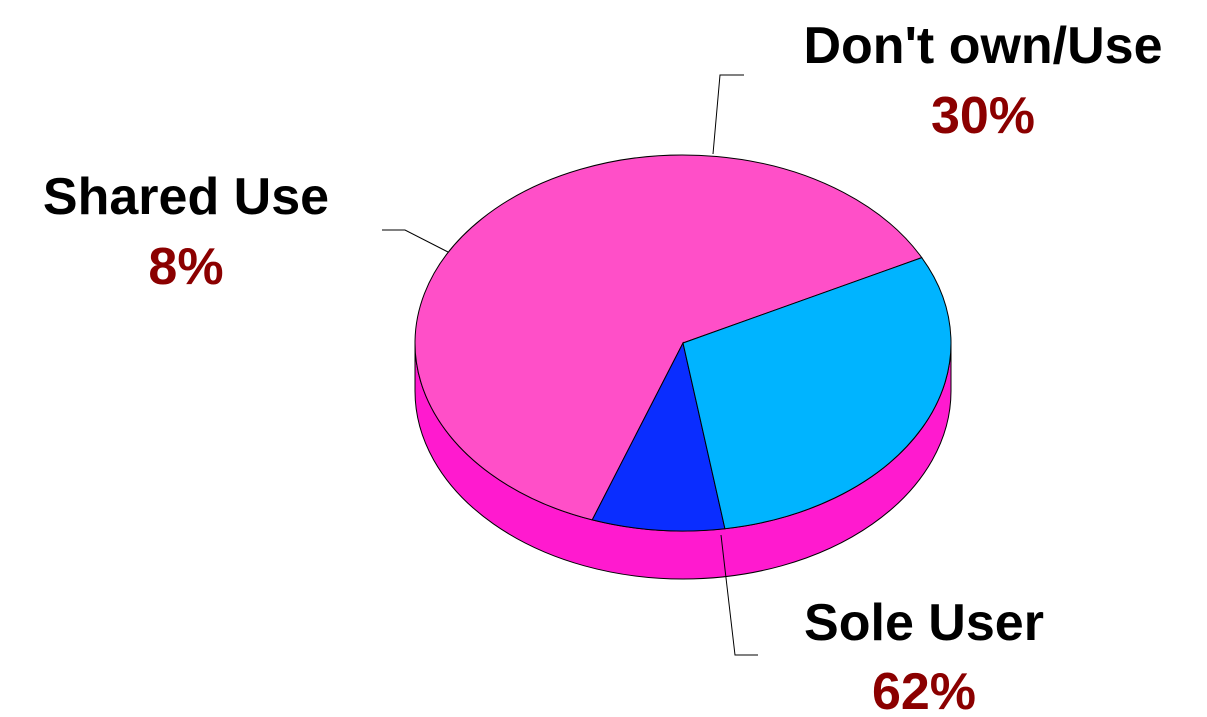 The image size is (1207, 717). What do you see at coordinates (739, 595) in the screenshot?
I see `leader-line-sole-user` at bounding box center [739, 595].